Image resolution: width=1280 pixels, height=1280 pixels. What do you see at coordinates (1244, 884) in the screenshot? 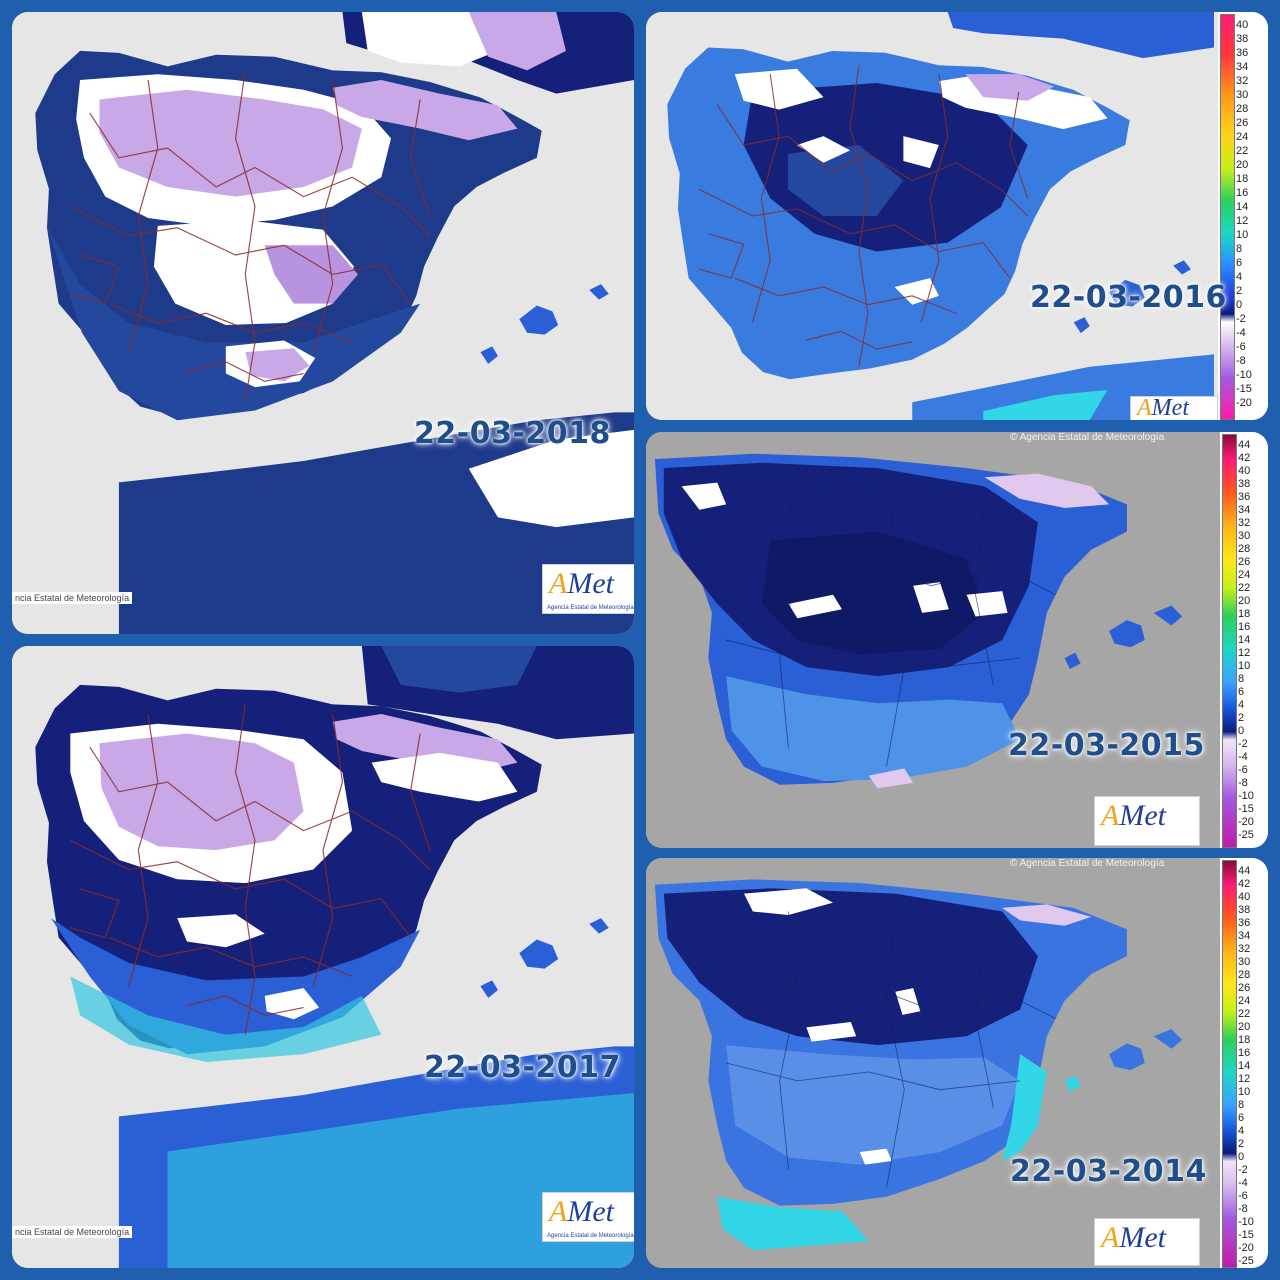
I see `scale-tick: 42` at bounding box center [1244, 884].